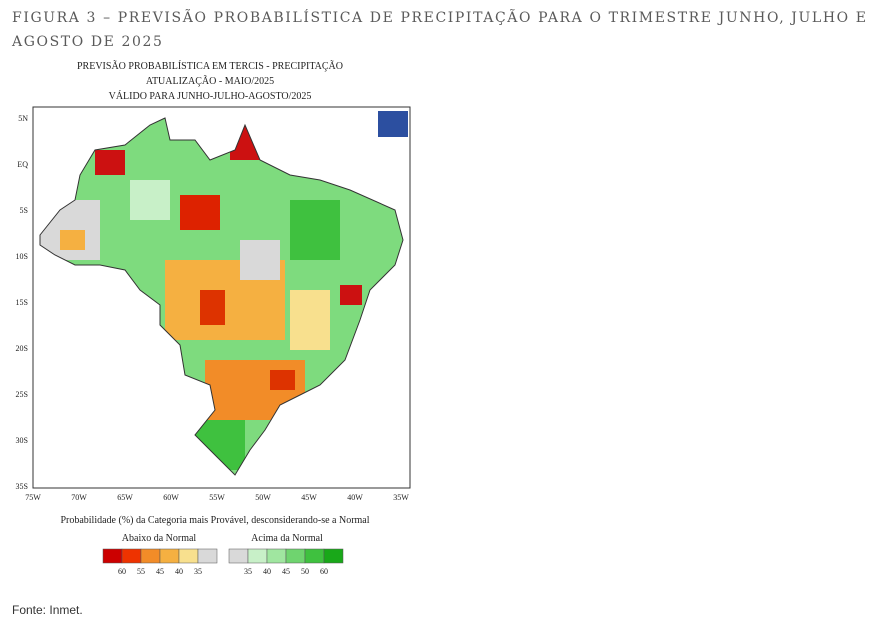 The width and height of the screenshot is (896, 639). I want to click on lon-label: 45W, so click(309, 497).